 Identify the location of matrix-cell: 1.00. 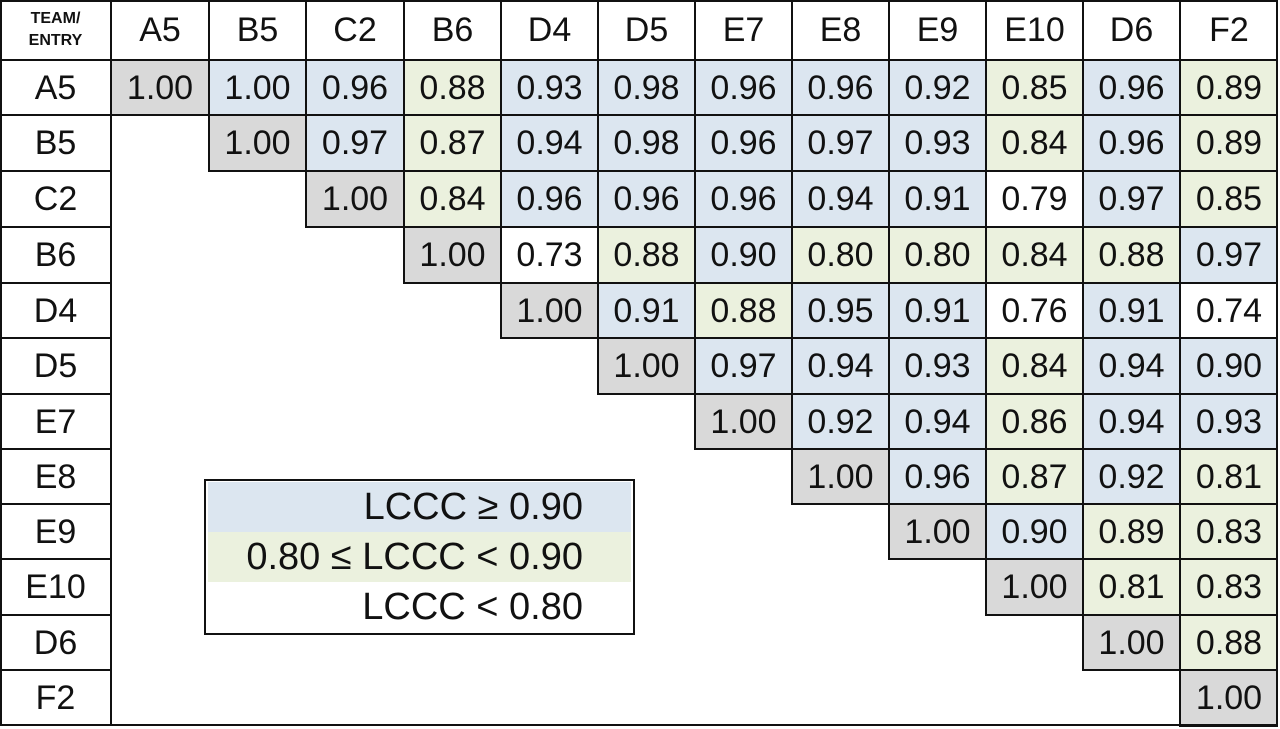
(257, 87).